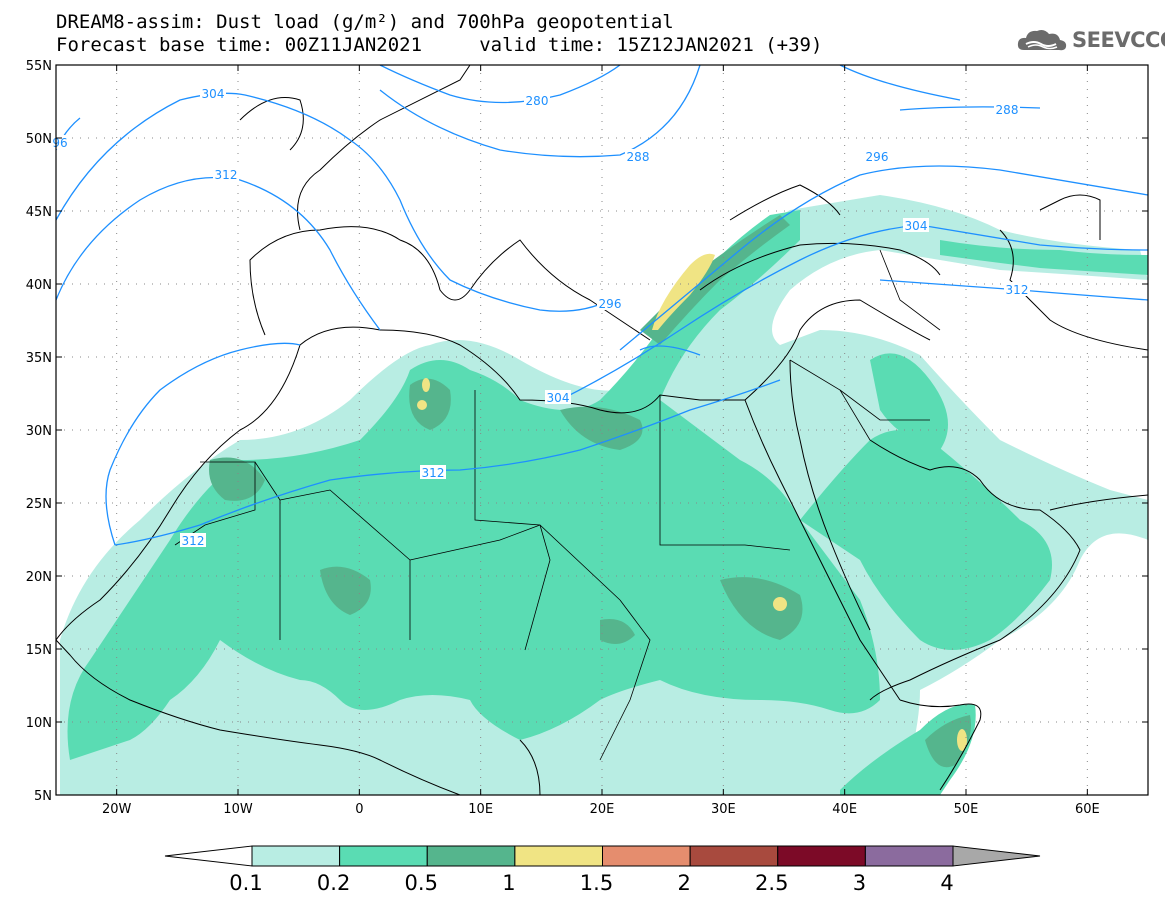 The width and height of the screenshot is (1165, 907). What do you see at coordinates (117, 809) in the screenshot?
I see `lon-label: 20W` at bounding box center [117, 809].